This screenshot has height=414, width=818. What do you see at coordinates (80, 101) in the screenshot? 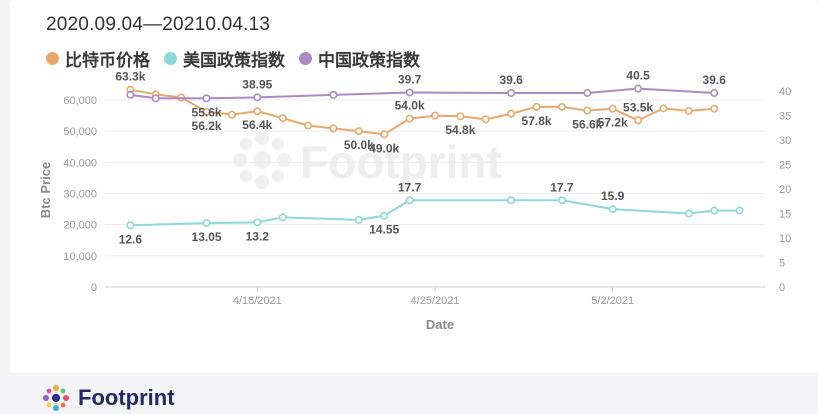
I see `y-tick-label: 60,000` at bounding box center [80, 101].